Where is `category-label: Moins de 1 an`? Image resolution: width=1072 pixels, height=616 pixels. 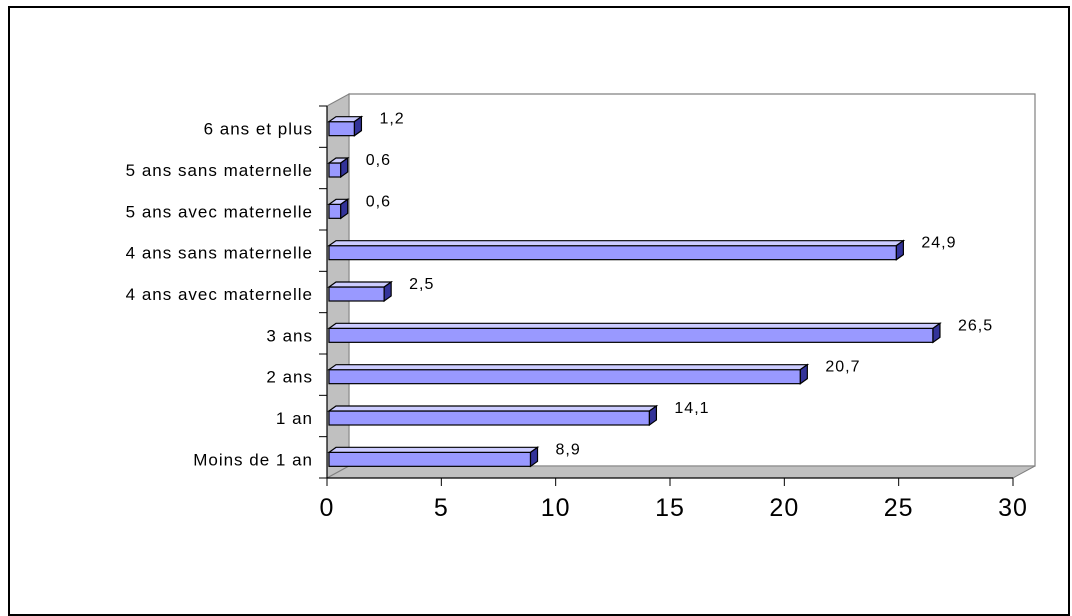
category-label: Moins de 1 an is located at coordinates (253, 459).